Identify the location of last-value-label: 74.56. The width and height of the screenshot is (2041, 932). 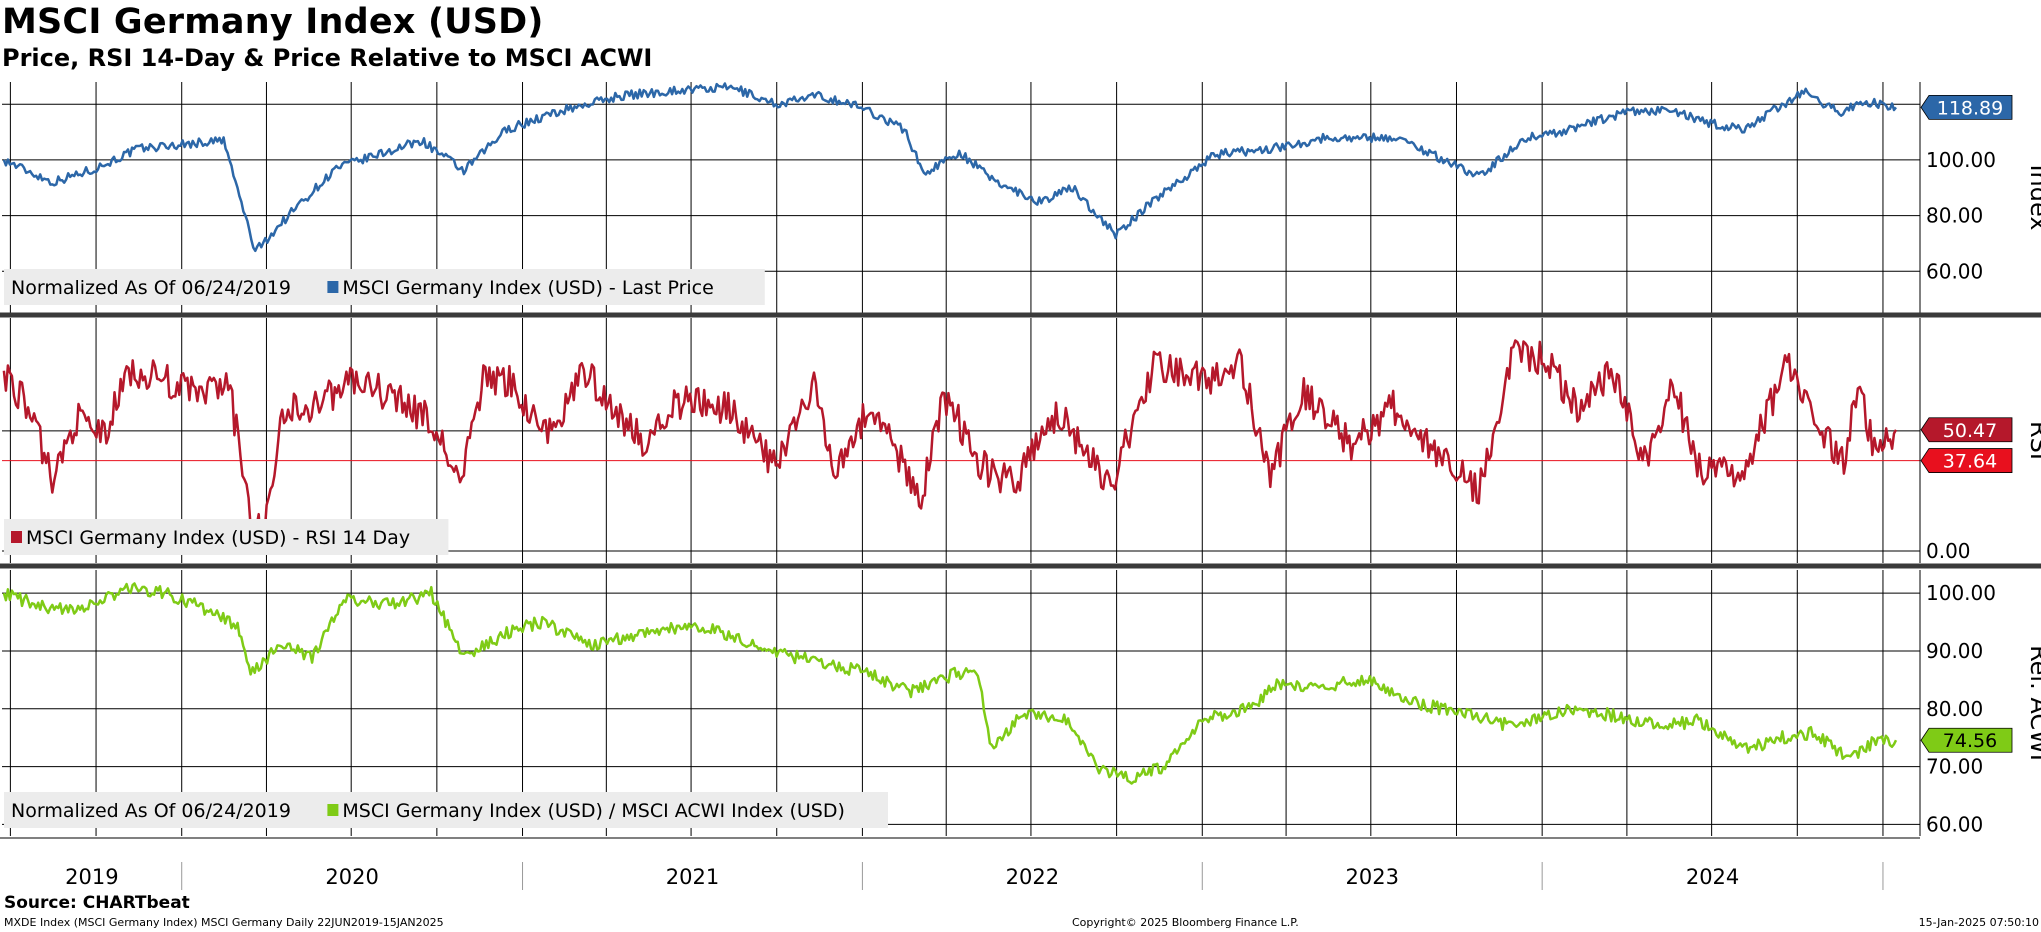
(1970, 741).